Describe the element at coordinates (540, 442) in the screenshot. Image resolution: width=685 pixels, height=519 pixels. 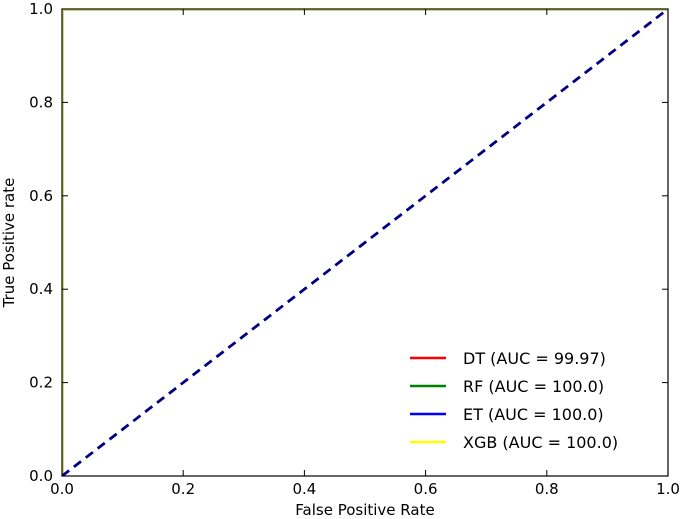
I see `legend-label: XGB (AUC = 100.0)` at that location.